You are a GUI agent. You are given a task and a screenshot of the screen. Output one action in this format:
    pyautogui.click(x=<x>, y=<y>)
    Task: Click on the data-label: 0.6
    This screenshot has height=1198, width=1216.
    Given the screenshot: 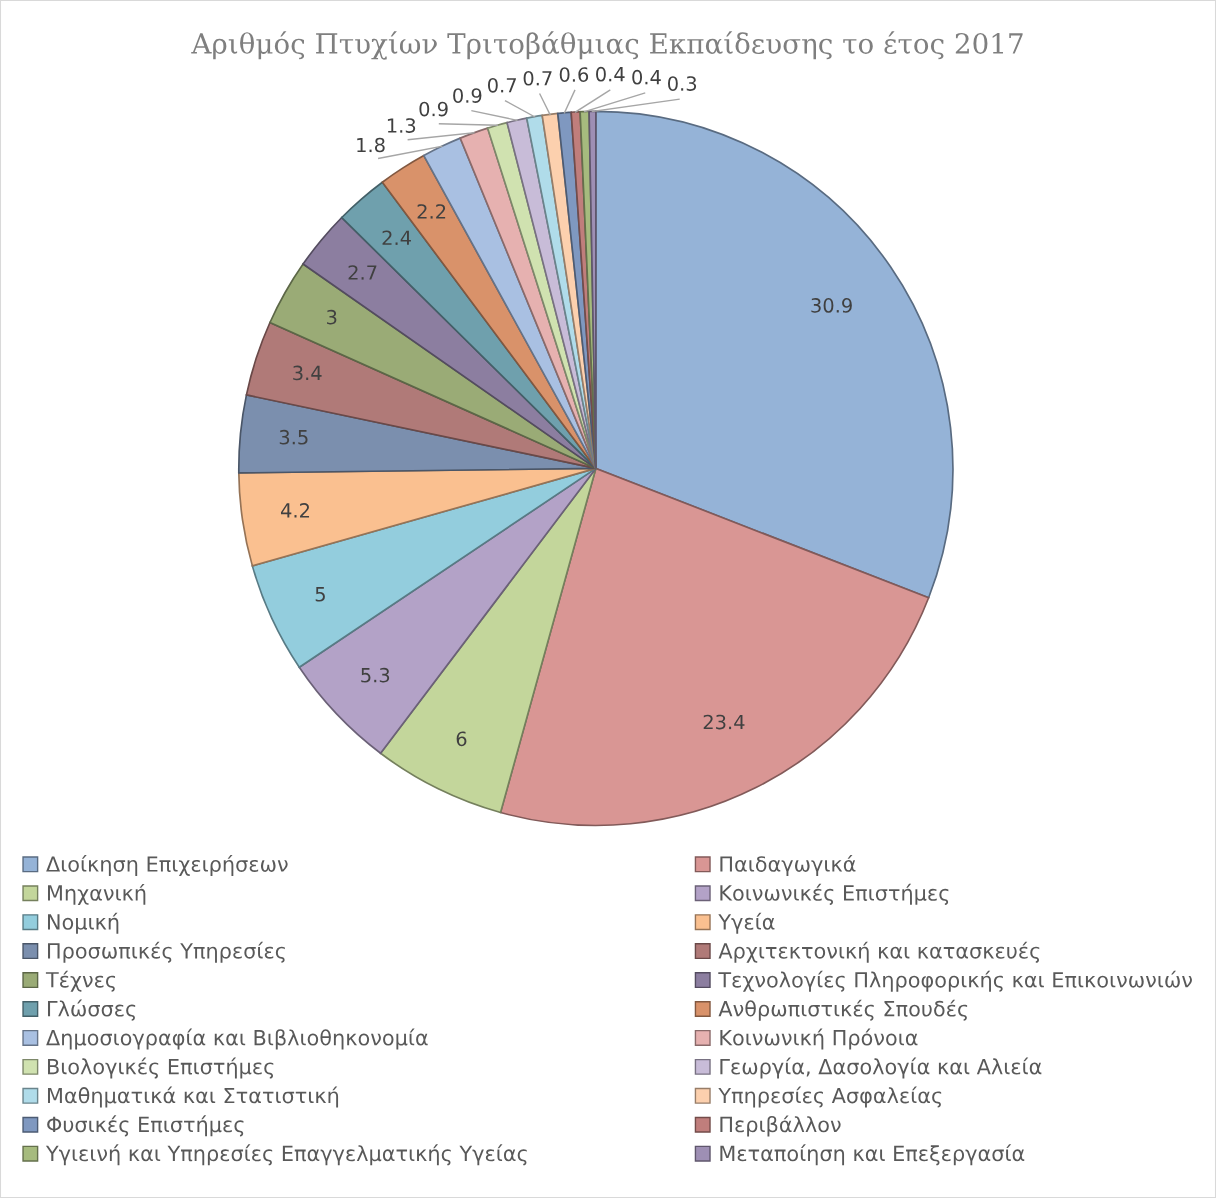 What is the action you would take?
    pyautogui.click(x=574, y=74)
    